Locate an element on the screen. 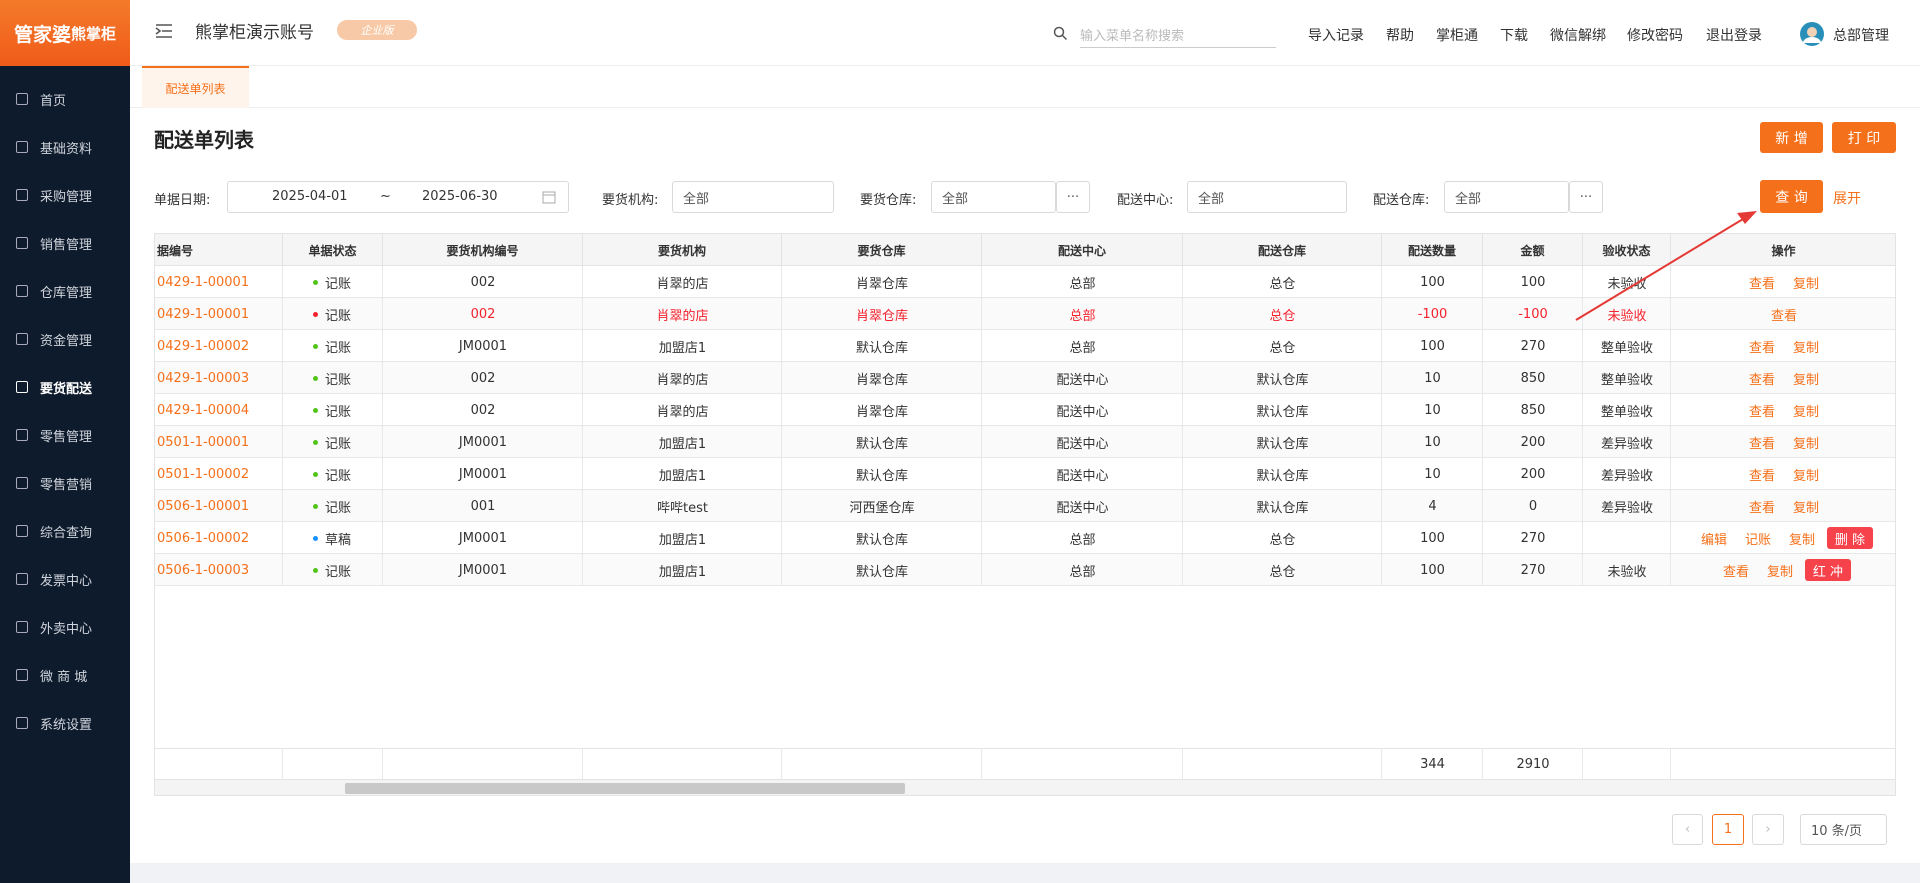 The height and width of the screenshot is (883, 1920). menu-item: 销售管理 is located at coordinates (66, 245).